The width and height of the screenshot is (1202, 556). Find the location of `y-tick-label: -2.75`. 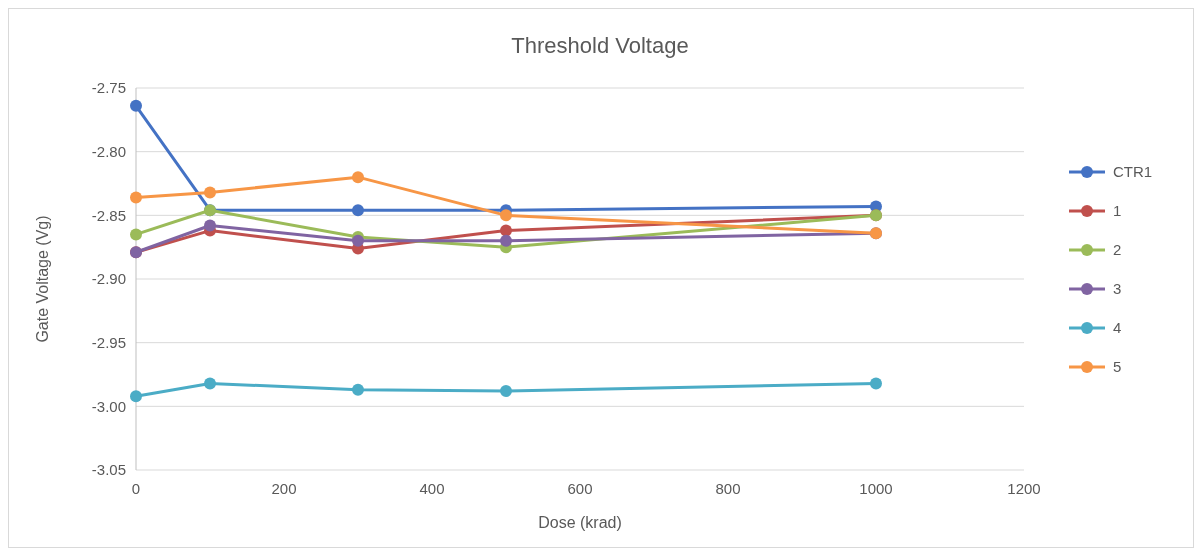

y-tick-label: -2.75 is located at coordinates (108, 88).